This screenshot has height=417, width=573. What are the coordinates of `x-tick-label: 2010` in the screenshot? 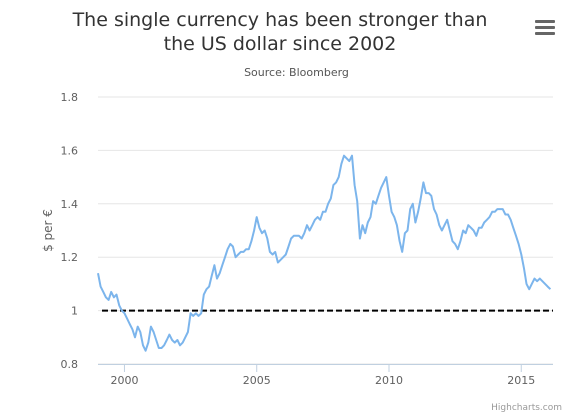 It's located at (389, 380).